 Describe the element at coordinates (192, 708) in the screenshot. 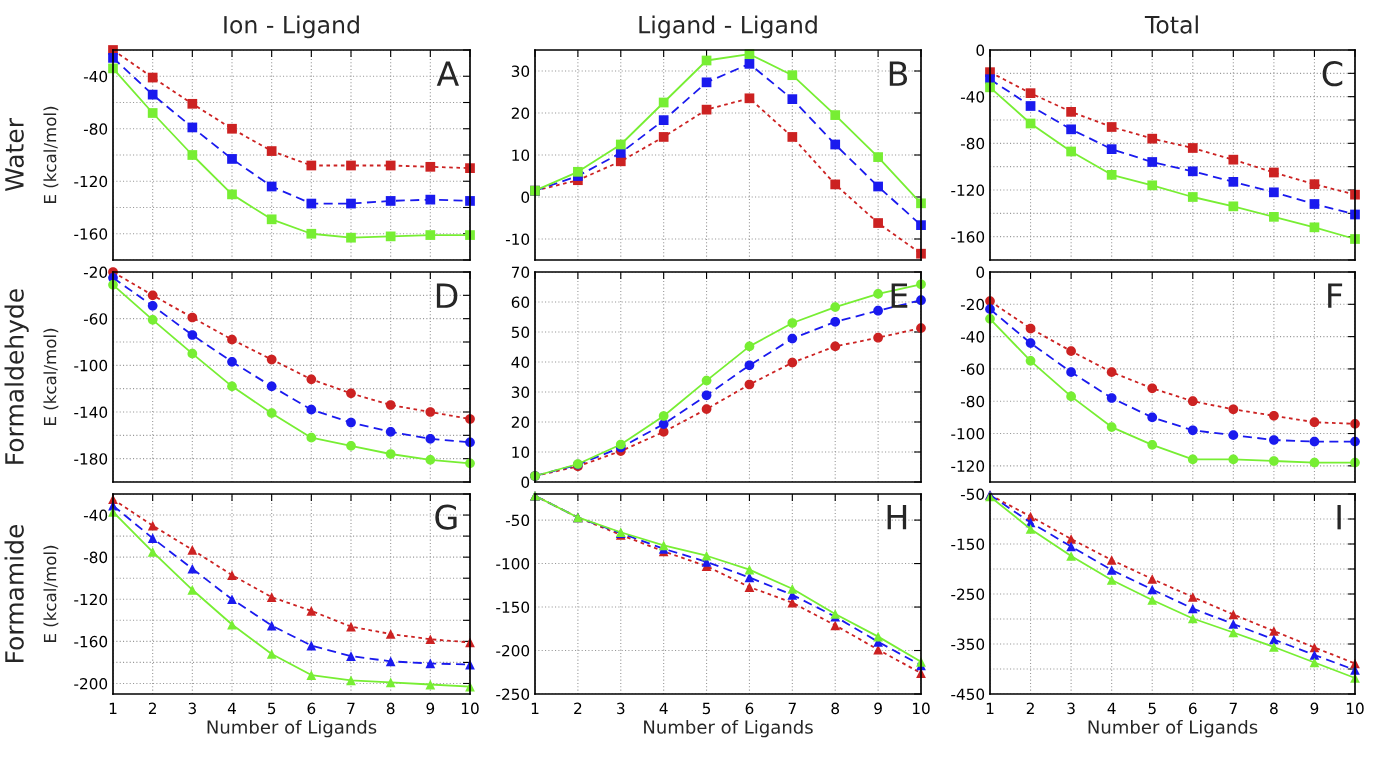

I see `x-tick-label: 3` at that location.